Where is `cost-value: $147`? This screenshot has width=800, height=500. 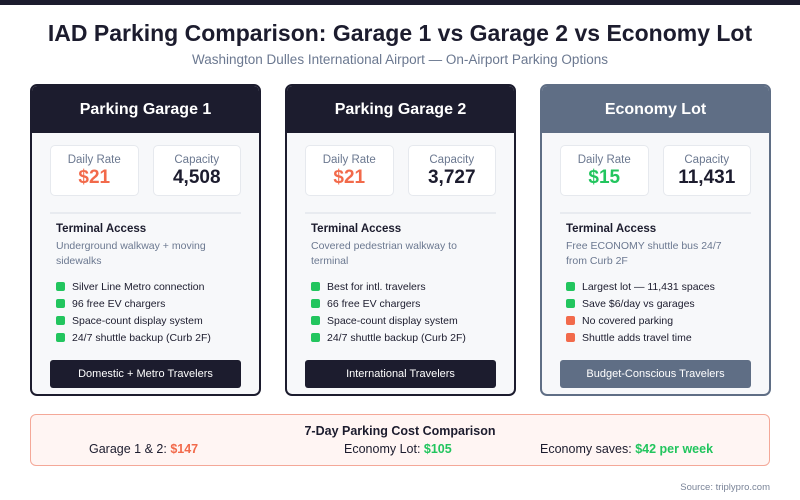 cost-value: $147 is located at coordinates (184, 449).